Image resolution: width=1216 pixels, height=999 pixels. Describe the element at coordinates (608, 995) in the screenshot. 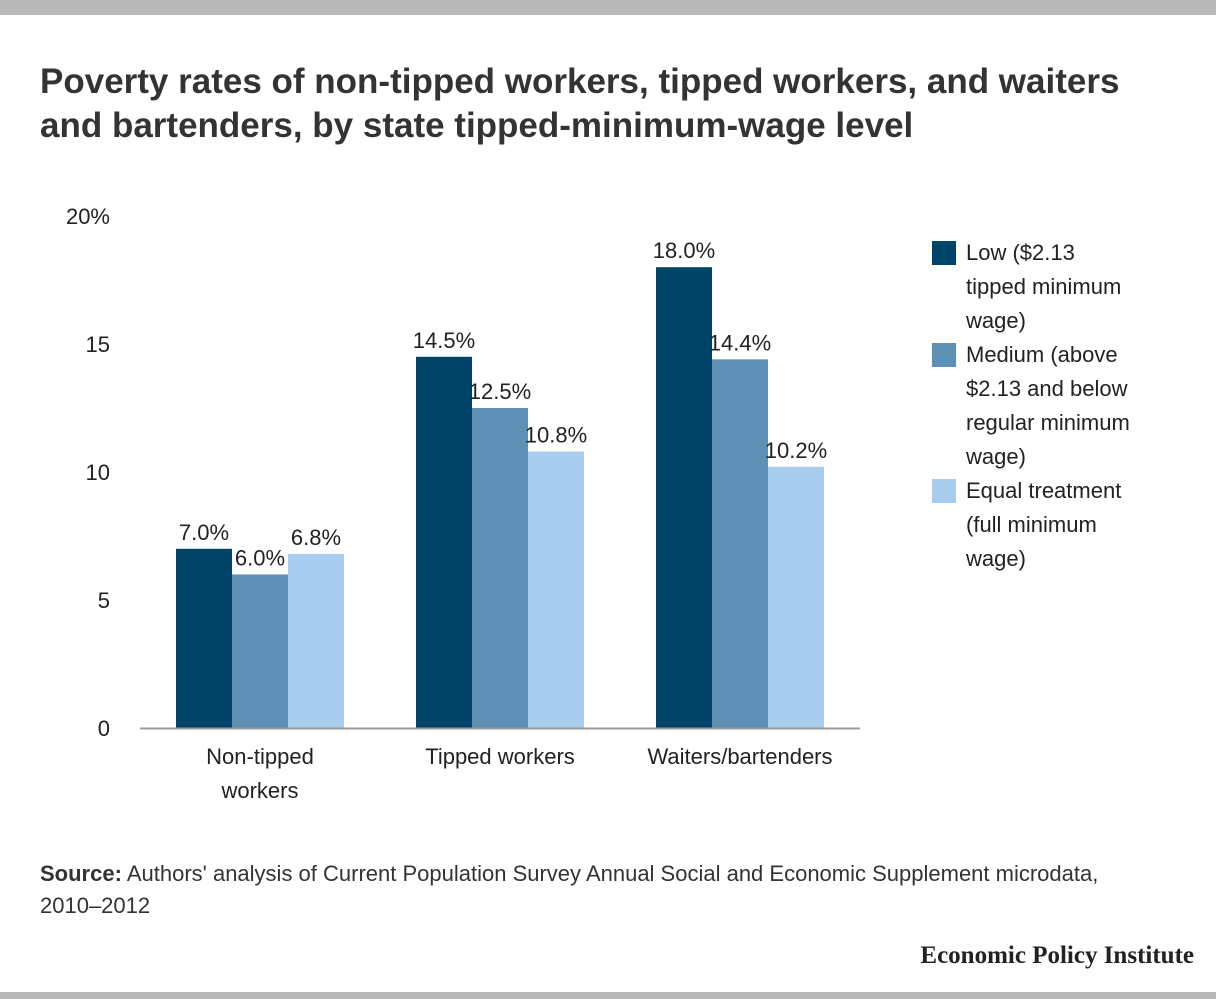

I see `bottom-border-bar` at that location.